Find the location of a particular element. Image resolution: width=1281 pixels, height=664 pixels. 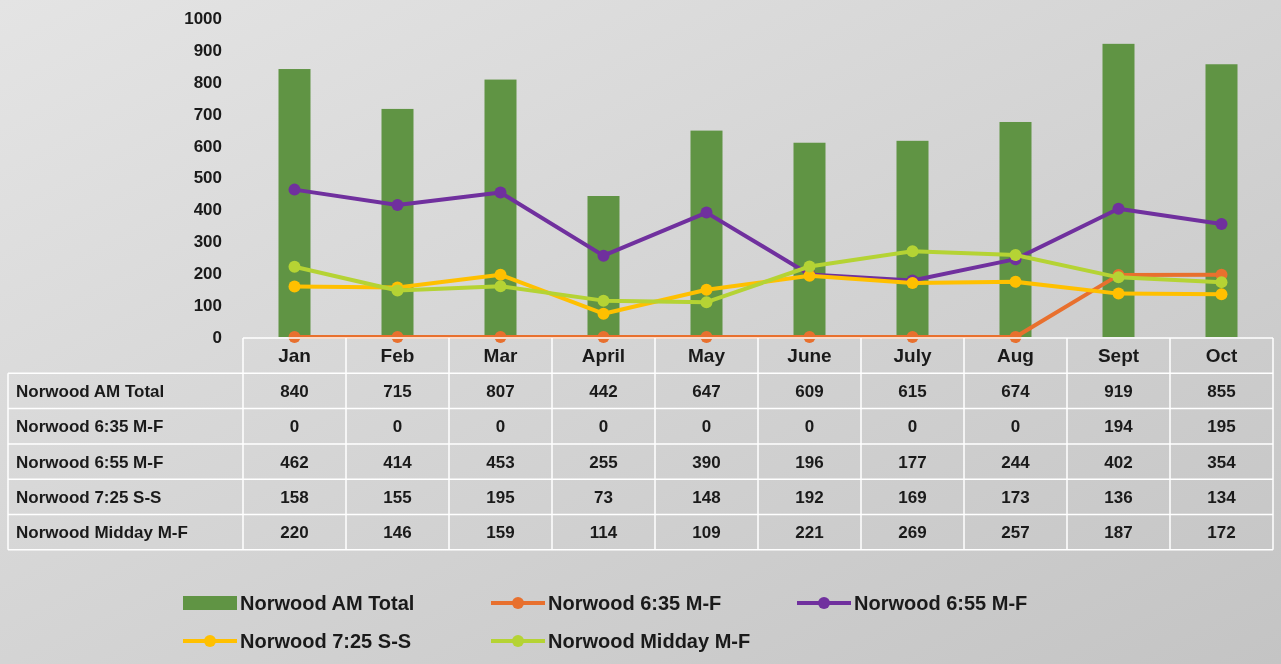

legend-label: Norwood Midday M-F is located at coordinates (649, 641).